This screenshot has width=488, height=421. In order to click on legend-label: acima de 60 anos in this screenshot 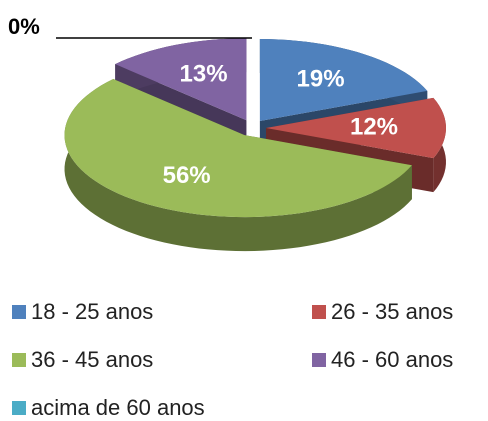, I will do `click(118, 407)`.